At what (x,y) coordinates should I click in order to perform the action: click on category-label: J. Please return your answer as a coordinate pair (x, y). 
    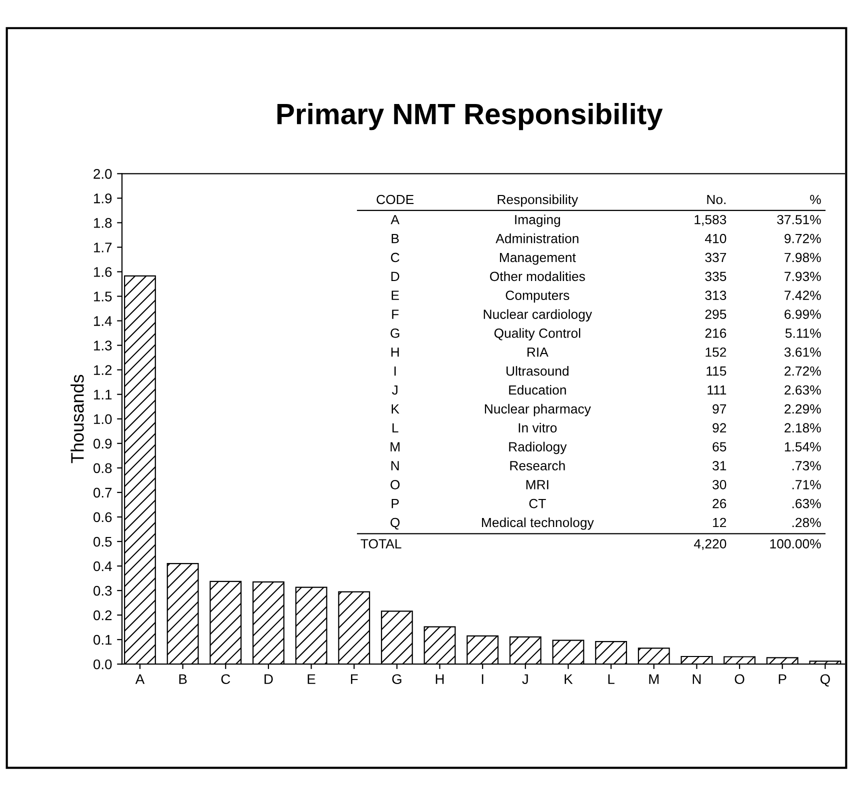
    Looking at the image, I should click on (395, 390).